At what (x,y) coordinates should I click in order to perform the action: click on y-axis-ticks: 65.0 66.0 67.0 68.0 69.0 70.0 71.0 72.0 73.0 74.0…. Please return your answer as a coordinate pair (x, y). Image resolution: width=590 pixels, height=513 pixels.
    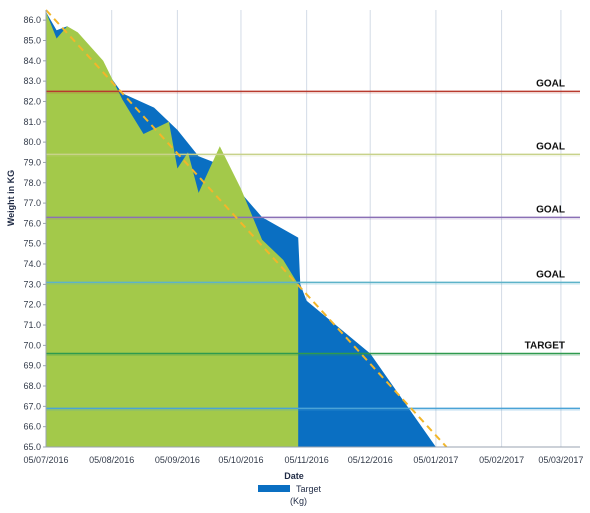
    Looking at the image, I should click on (34, 233).